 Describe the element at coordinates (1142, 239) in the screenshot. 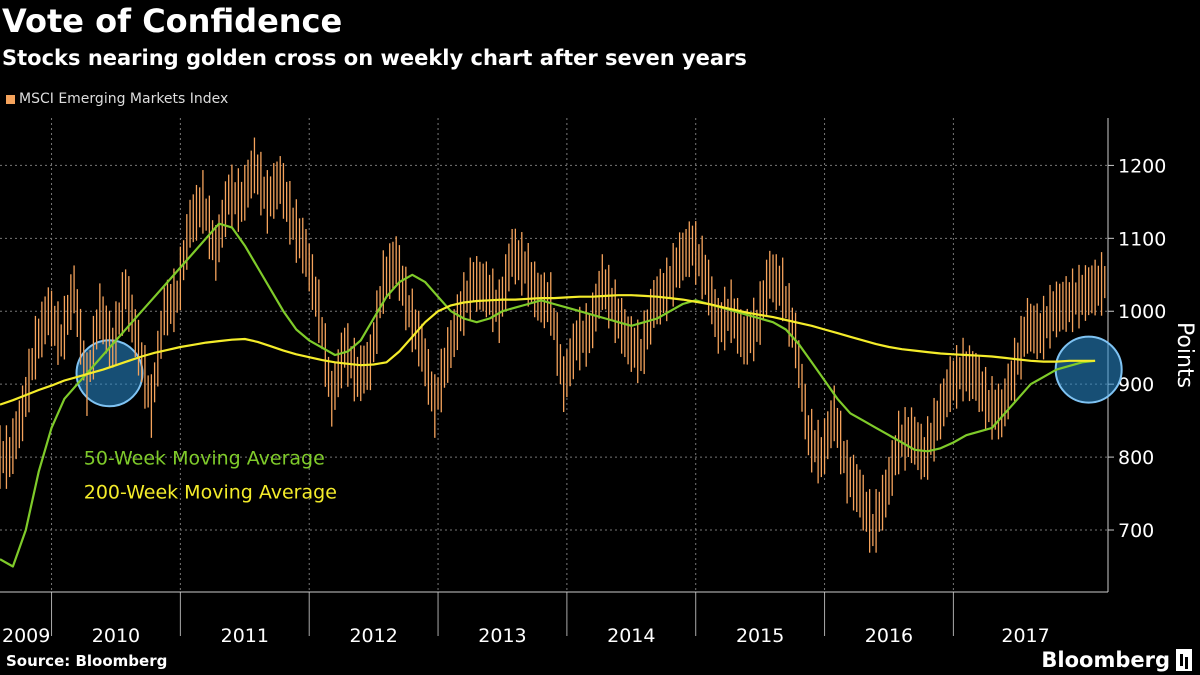

I see `y-tick-label: 1100` at that location.